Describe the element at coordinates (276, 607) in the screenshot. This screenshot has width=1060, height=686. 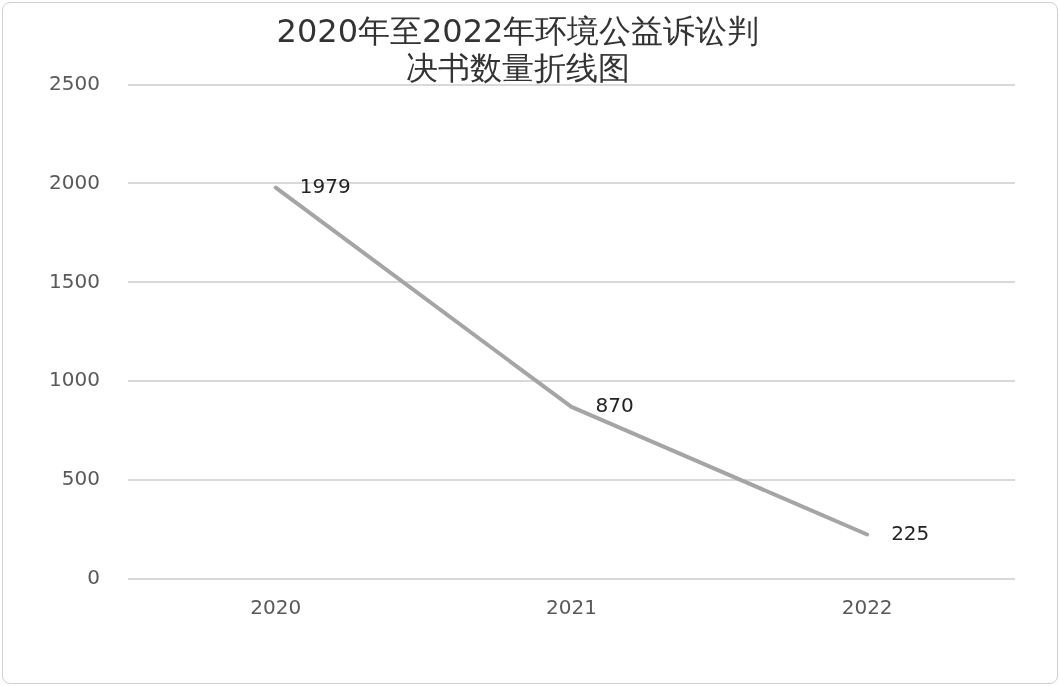
I see `x-tick-label: 2020` at that location.